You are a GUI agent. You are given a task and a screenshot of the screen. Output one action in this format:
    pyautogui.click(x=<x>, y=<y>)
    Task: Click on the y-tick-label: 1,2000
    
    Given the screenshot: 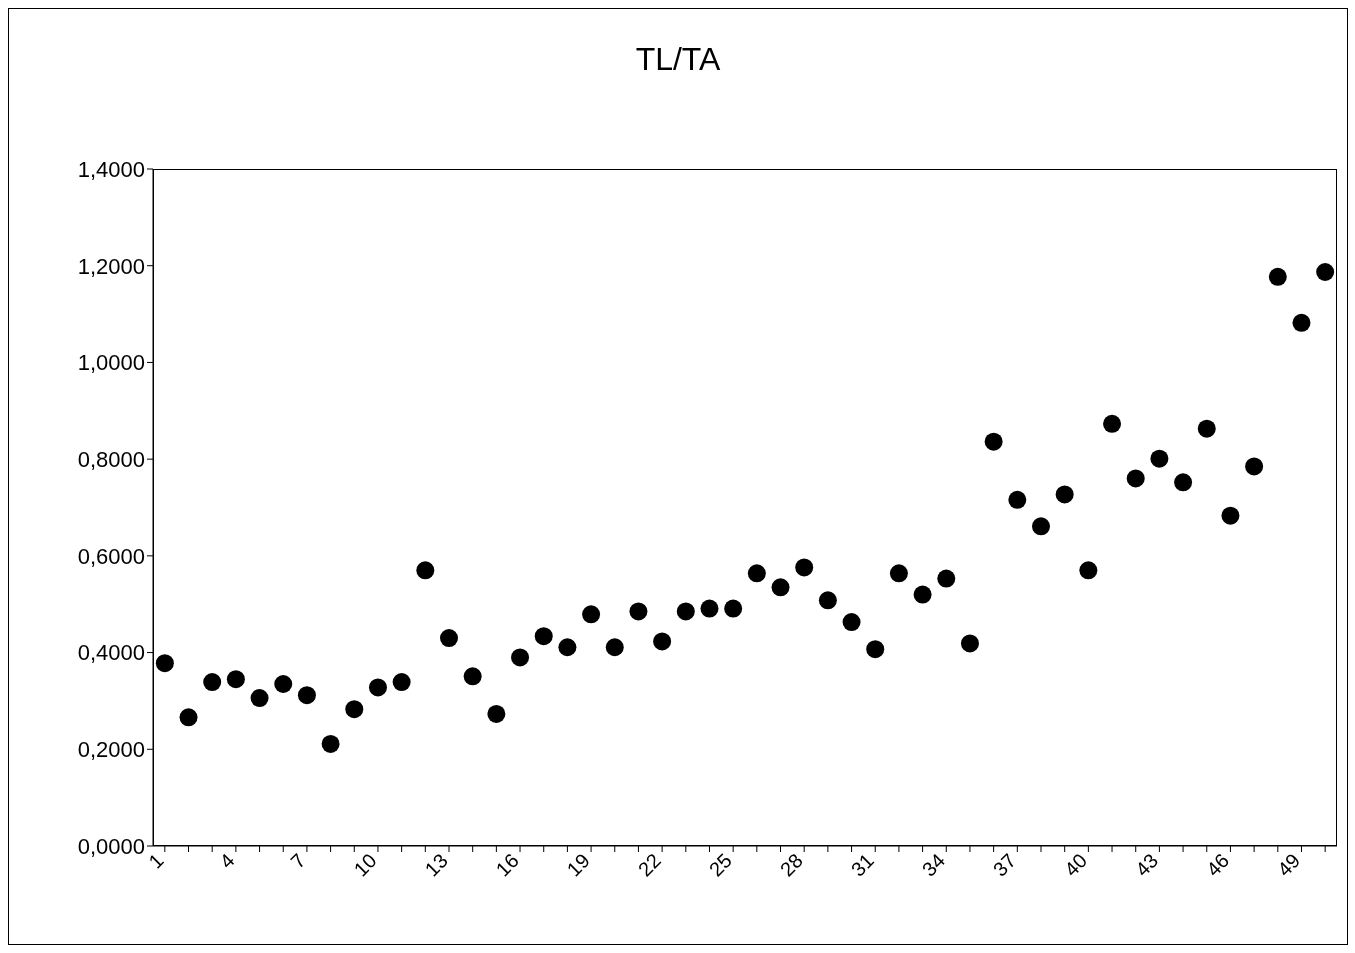 What is the action you would take?
    pyautogui.click(x=111, y=266)
    